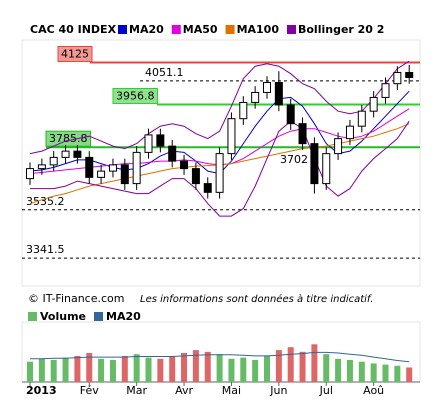  I want to click on legend-label: MA100, so click(258, 29).